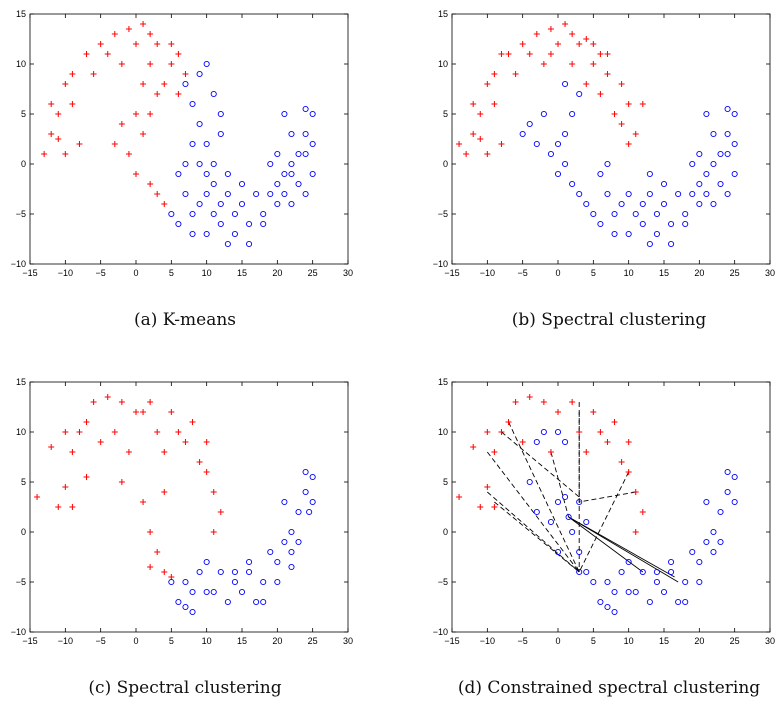 The height and width of the screenshot is (702, 777). I want to click on x-tick-label: −5, so click(523, 273).